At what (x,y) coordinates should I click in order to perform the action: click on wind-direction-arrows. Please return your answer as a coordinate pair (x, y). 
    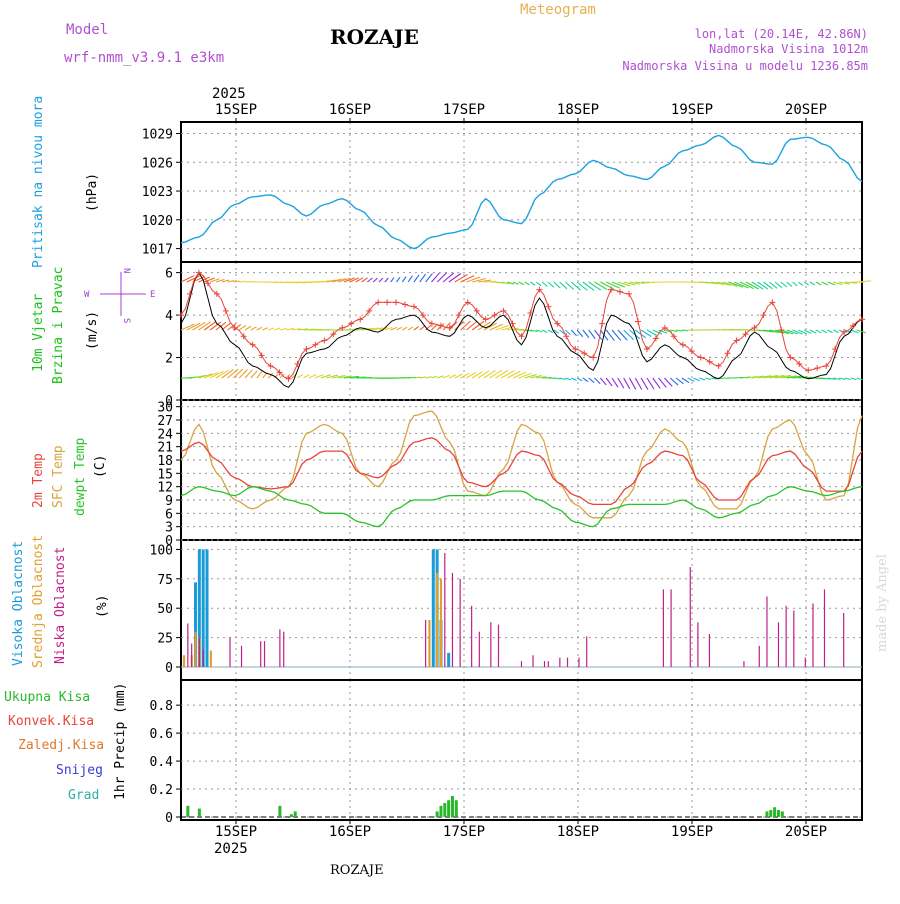
    Looking at the image, I should click on (526, 331).